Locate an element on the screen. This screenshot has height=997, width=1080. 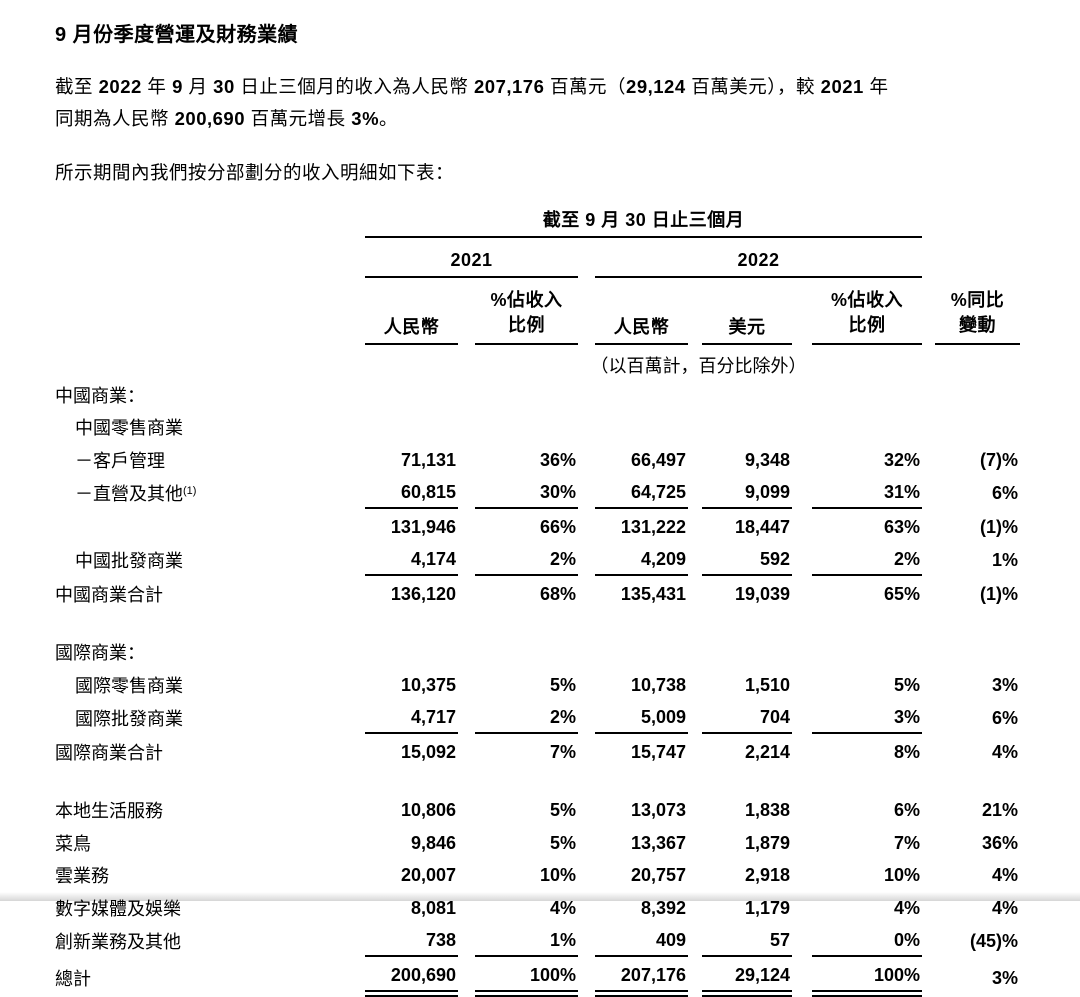
cell-value: 30% is located at coordinates (526, 491).